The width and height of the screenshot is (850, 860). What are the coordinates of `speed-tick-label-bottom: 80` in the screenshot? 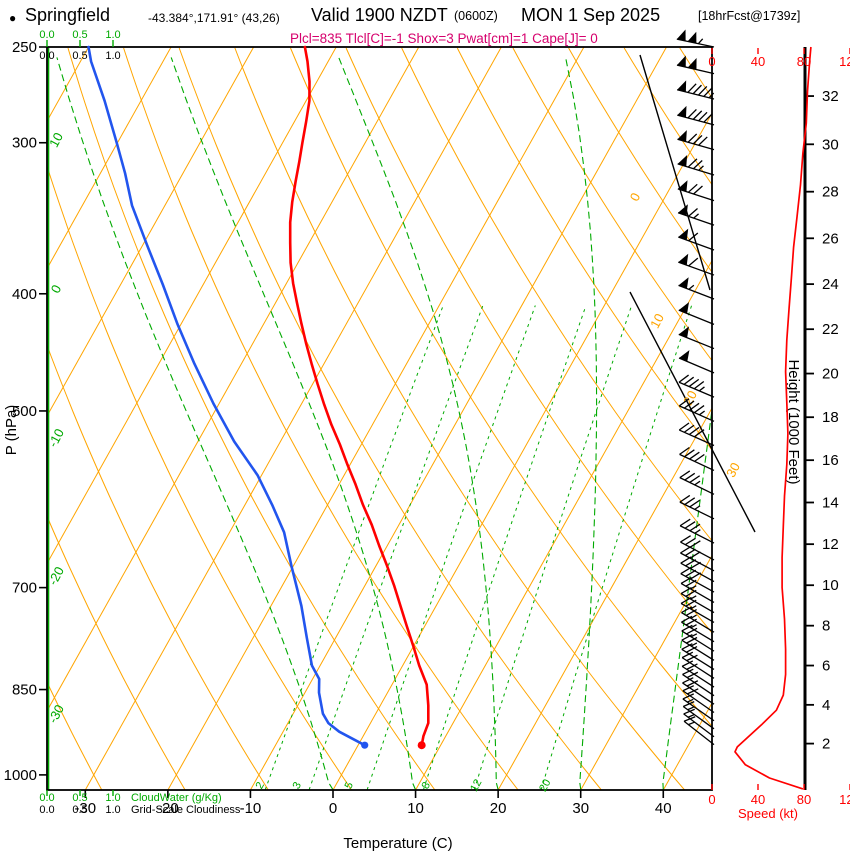 It's located at (804, 799).